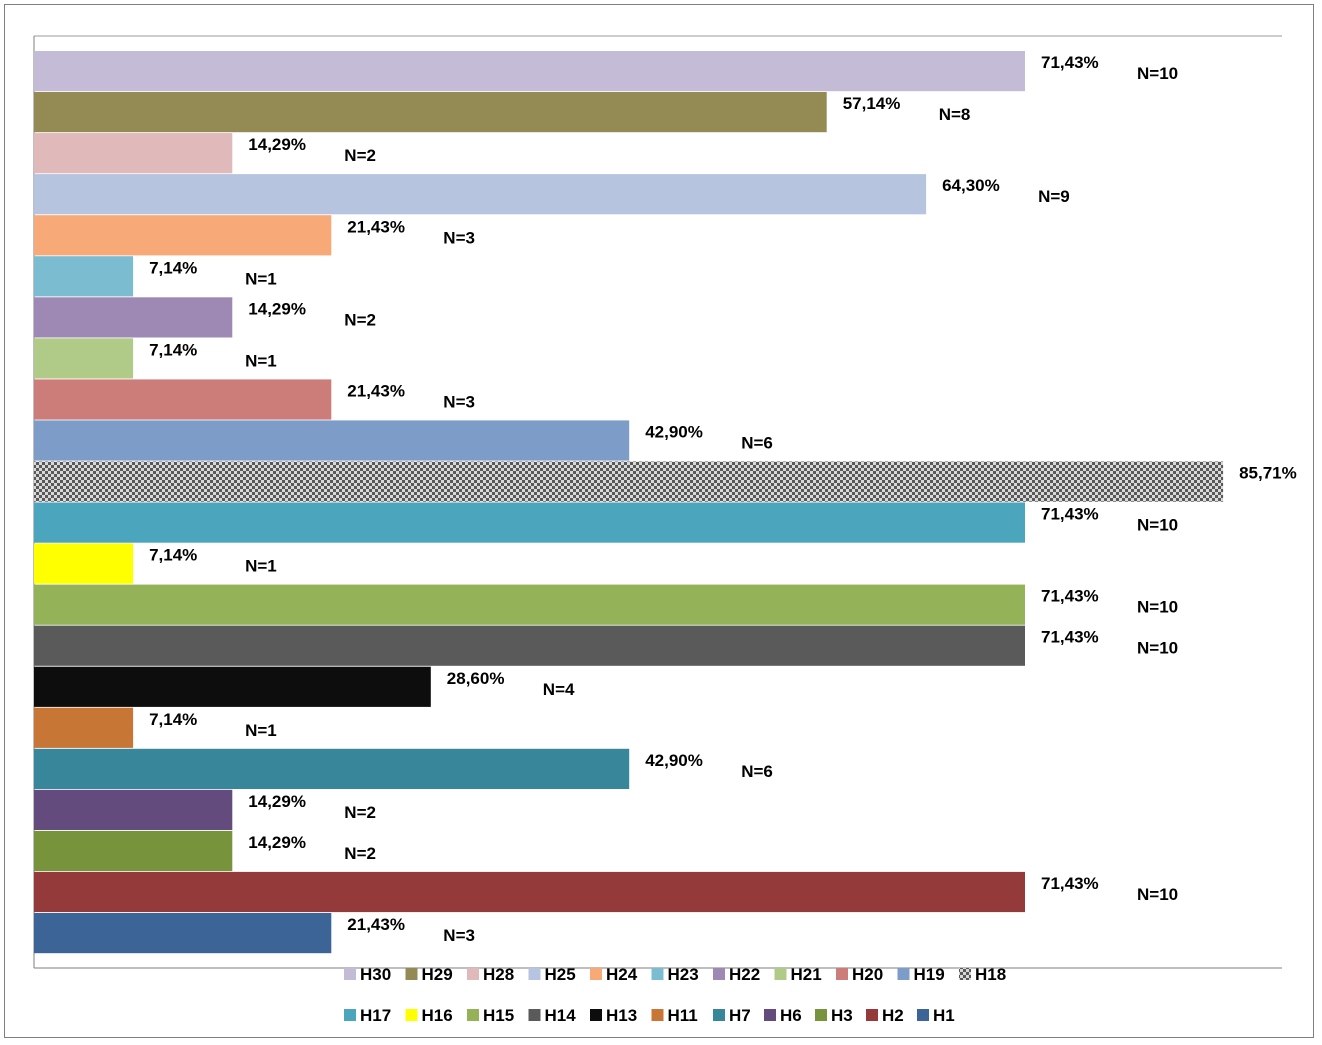 The width and height of the screenshot is (1322, 1045). I want to click on n-label-h30: N=10, so click(1157, 73).